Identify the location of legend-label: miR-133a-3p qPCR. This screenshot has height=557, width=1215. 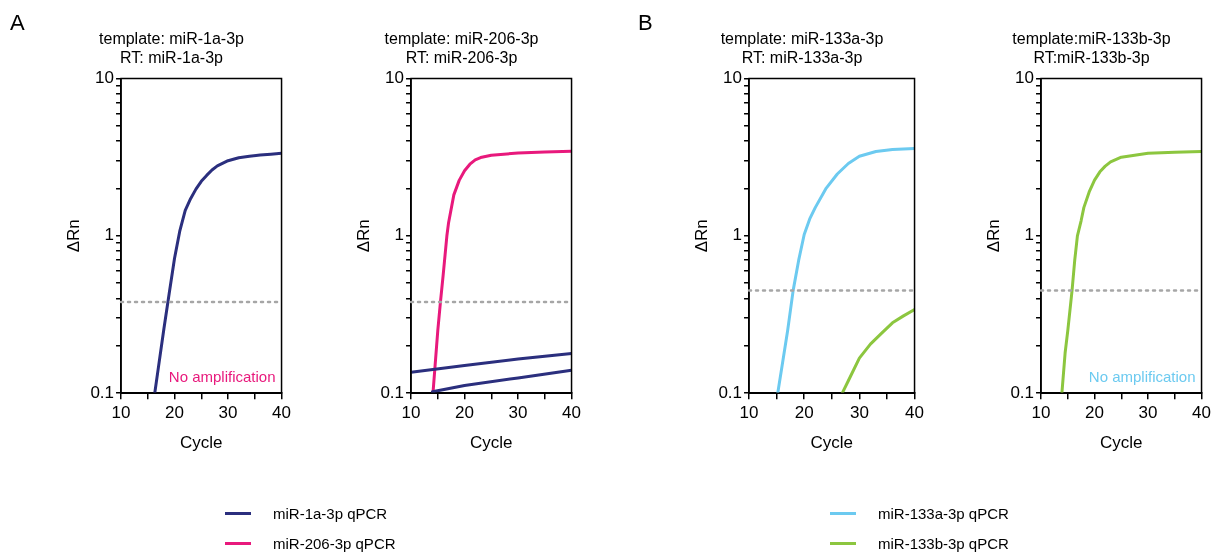
(943, 513).